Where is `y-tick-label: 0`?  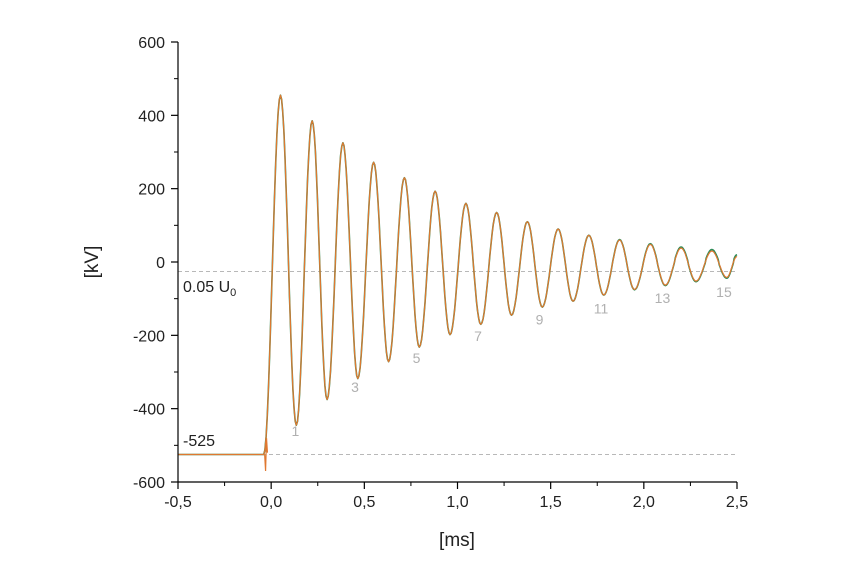
y-tick-label: 0 is located at coordinates (160, 263).